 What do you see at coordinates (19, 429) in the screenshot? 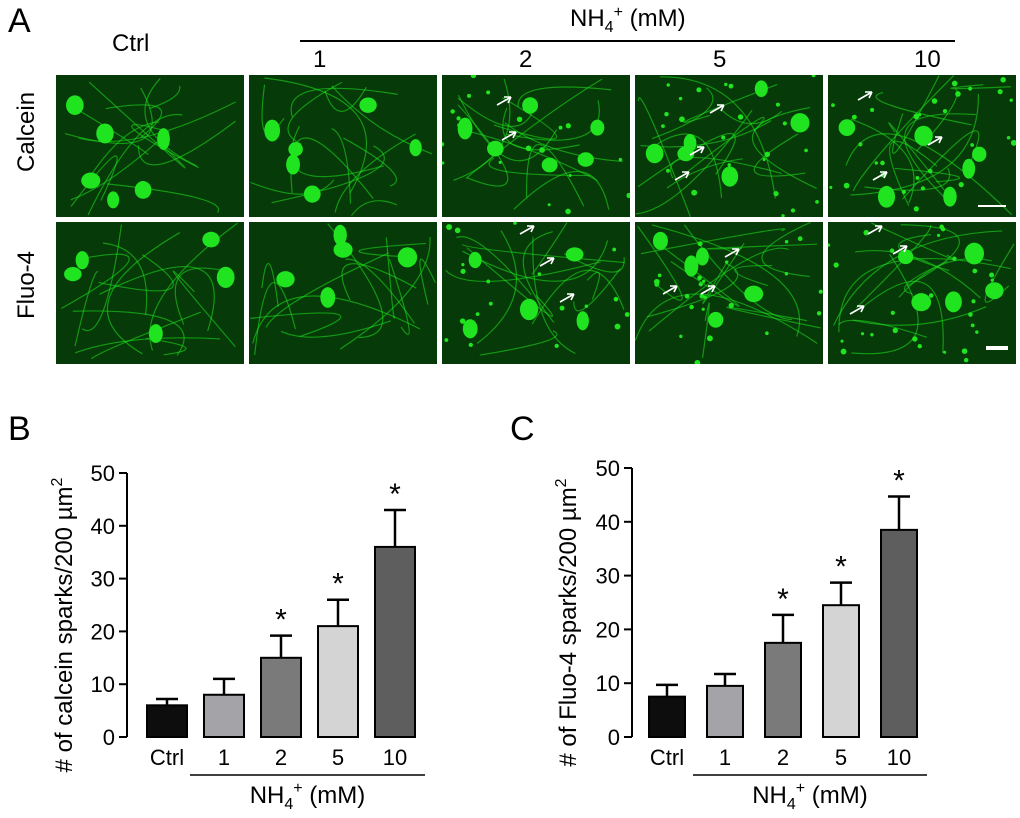
I see `panel-b-letter: B` at bounding box center [19, 429].